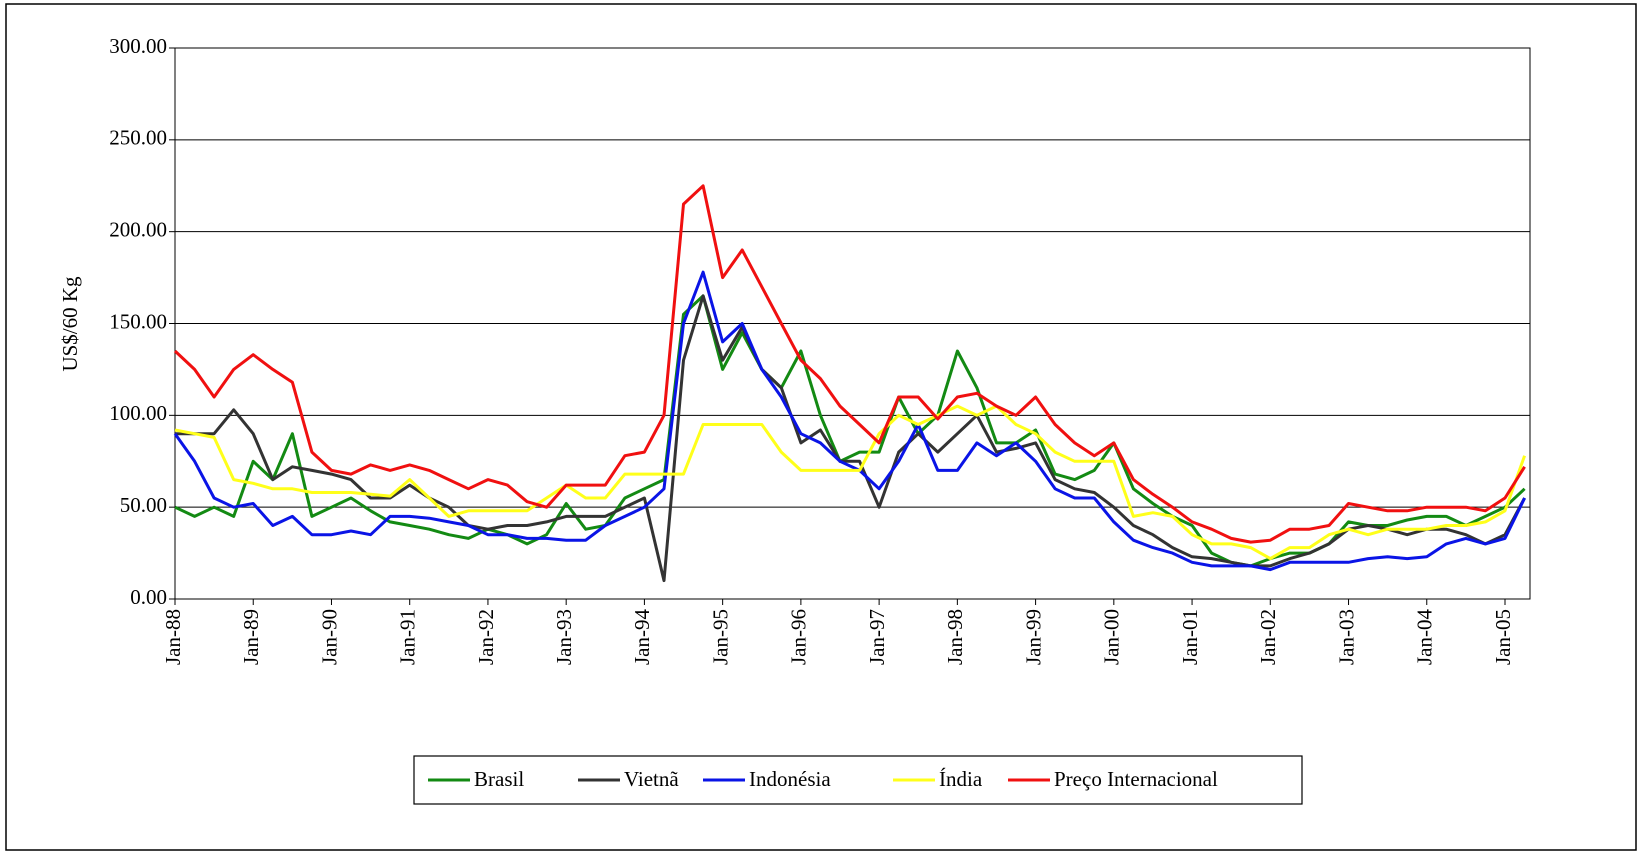 The height and width of the screenshot is (852, 1643). Describe the element at coordinates (1112, 637) in the screenshot. I see `x-tick-label: Jan-00` at that location.